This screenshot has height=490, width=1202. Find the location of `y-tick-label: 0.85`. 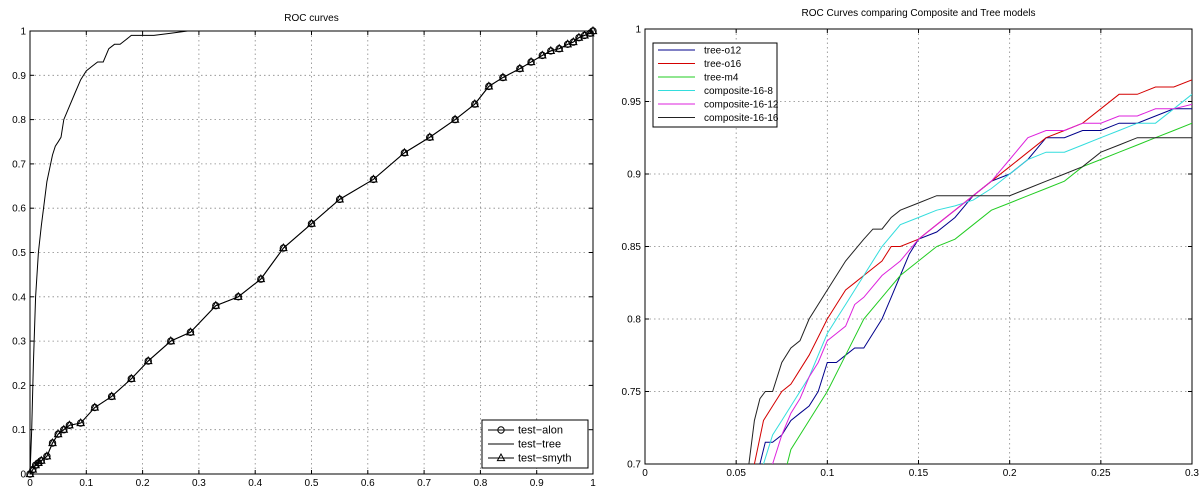

y-tick-label: 0.85 is located at coordinates (632, 247).